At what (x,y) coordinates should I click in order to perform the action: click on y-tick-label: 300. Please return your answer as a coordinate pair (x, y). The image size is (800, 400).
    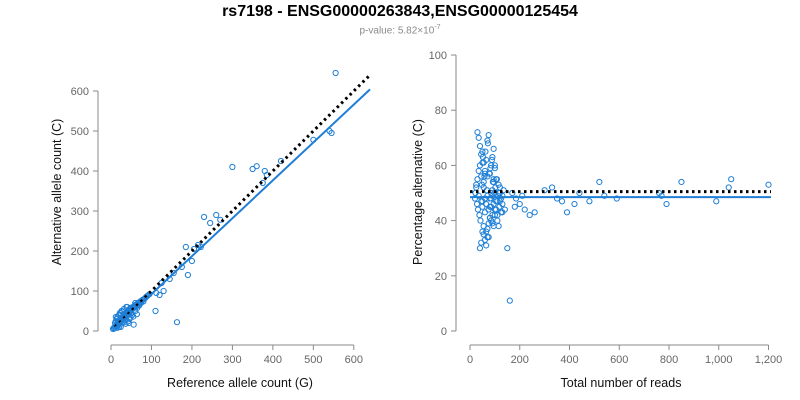
    Looking at the image, I should click on (80, 212).